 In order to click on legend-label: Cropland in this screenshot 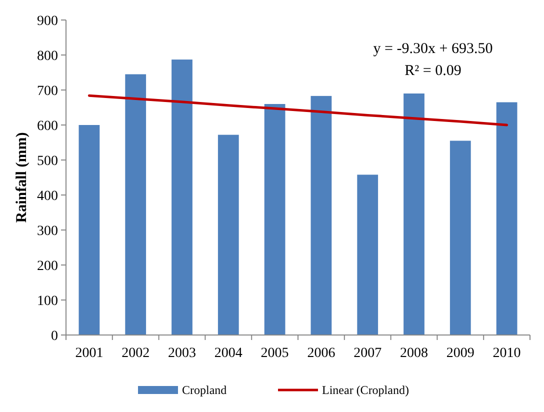, I will do `click(204, 390)`.